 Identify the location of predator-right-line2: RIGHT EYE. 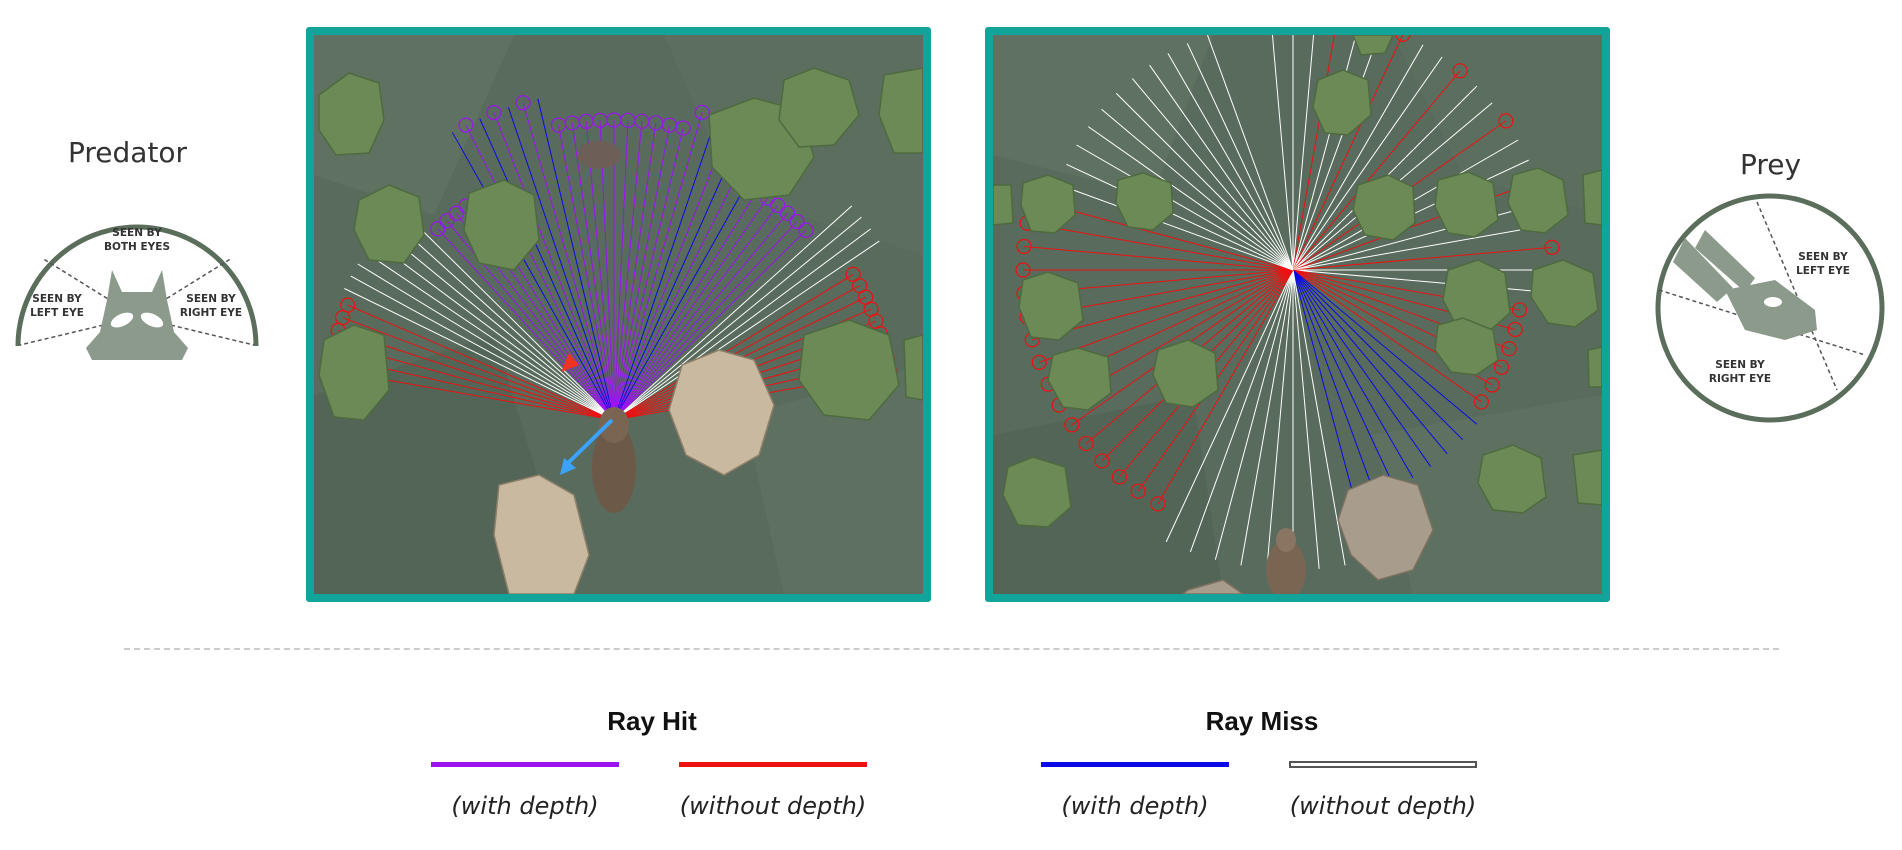
(211, 313).